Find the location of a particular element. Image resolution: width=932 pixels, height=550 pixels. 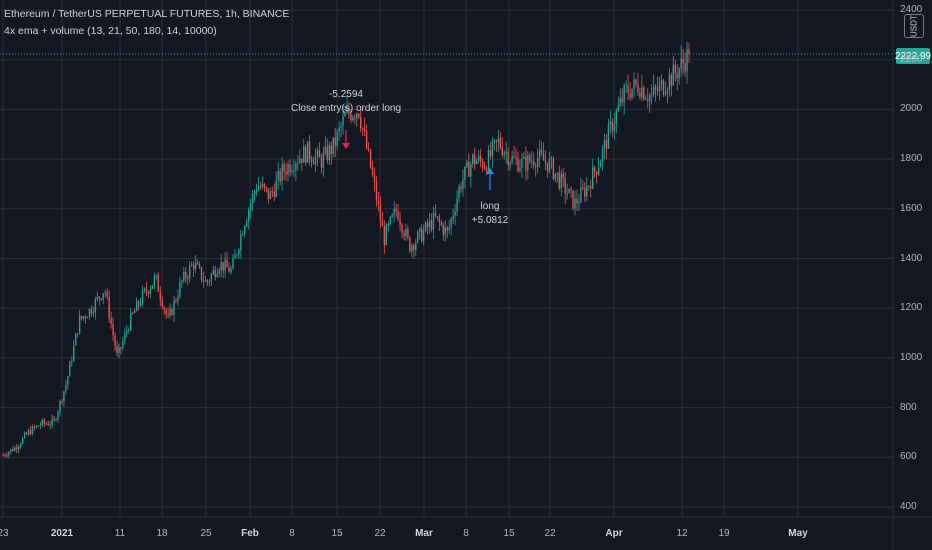

price-tick: 1200 is located at coordinates (911, 308).